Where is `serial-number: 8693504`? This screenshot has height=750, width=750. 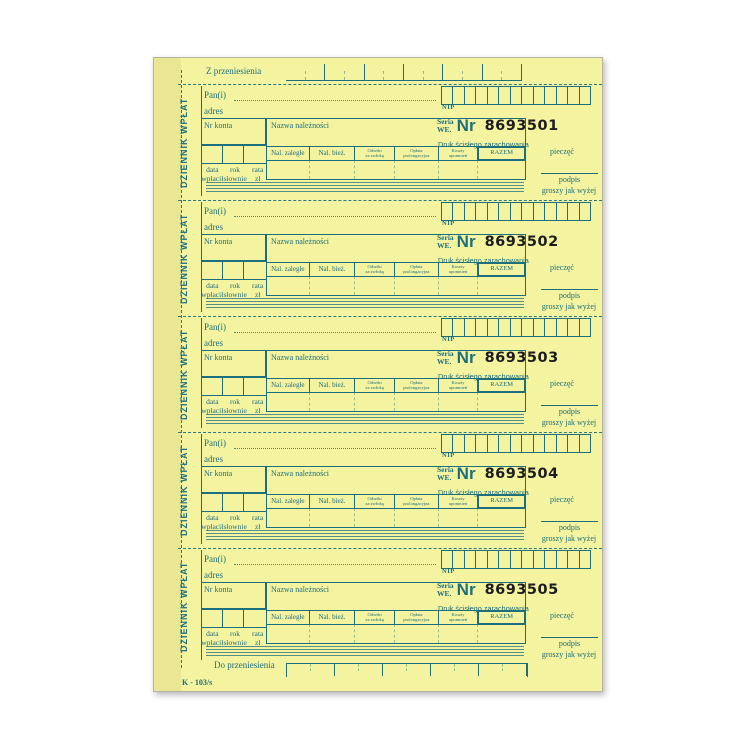
serial-number: 8693504 is located at coordinates (521, 474).